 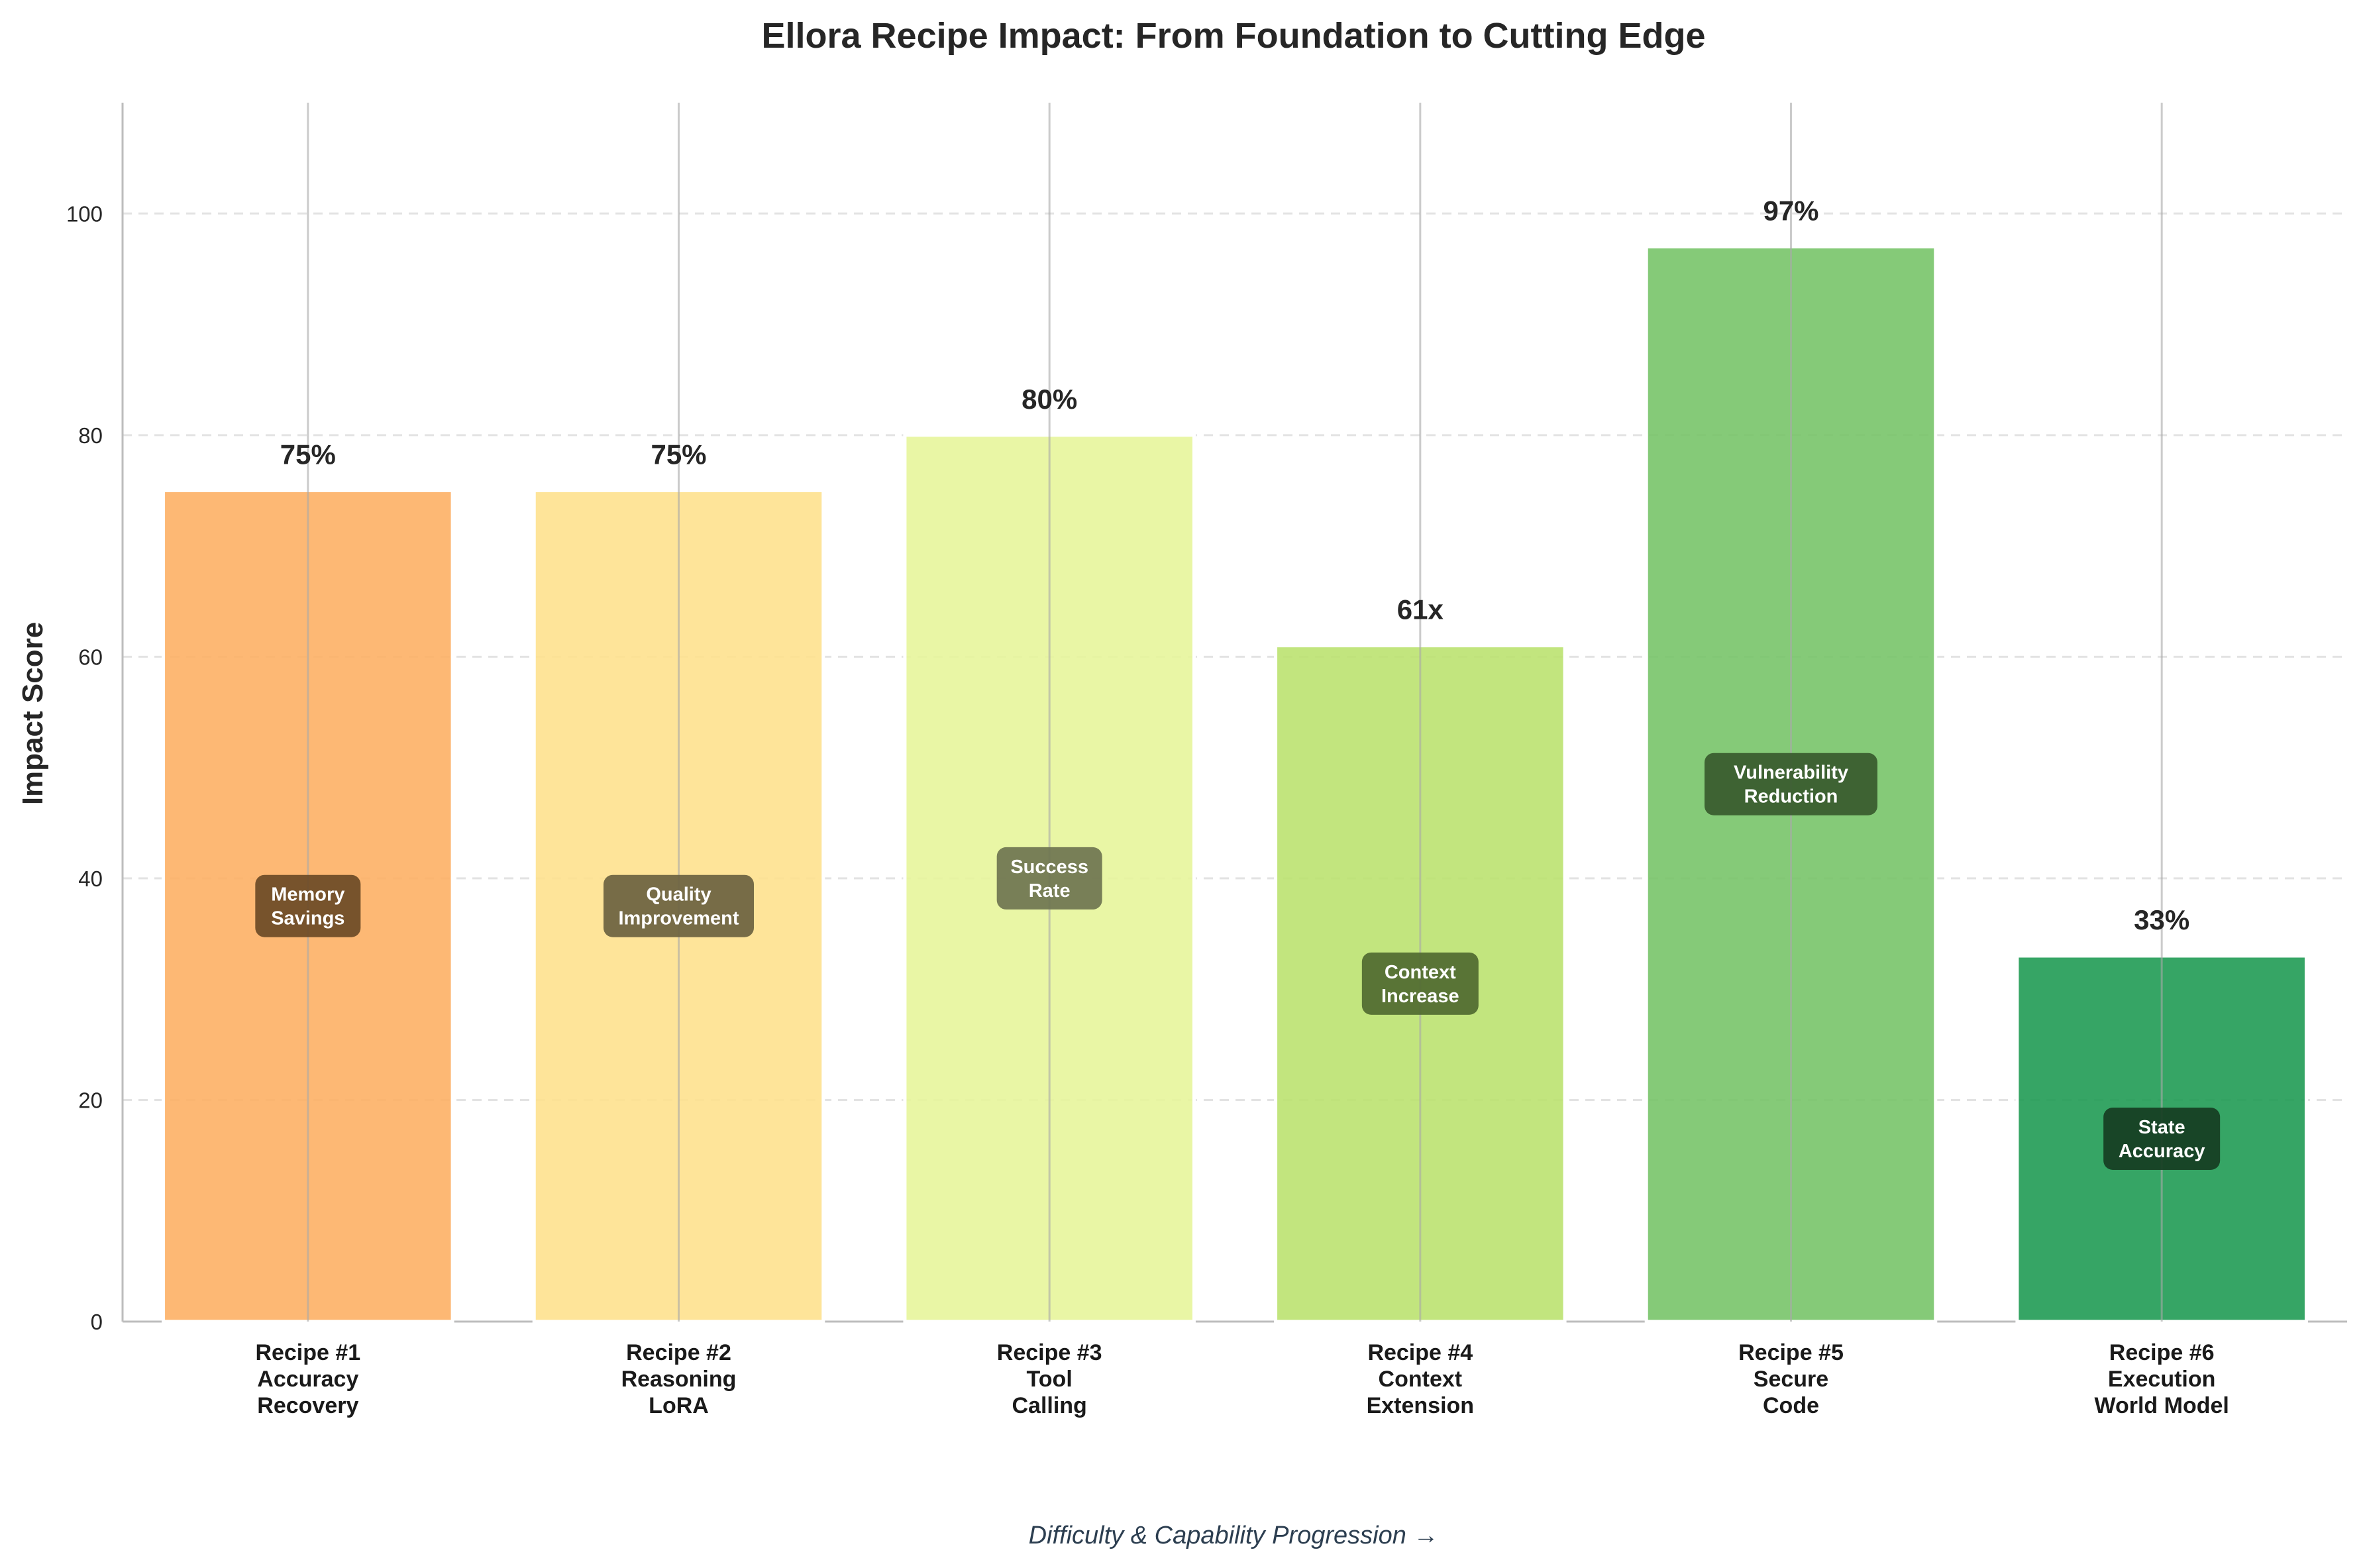 I want to click on x-tick-label: Extension, so click(x=1420, y=1405).